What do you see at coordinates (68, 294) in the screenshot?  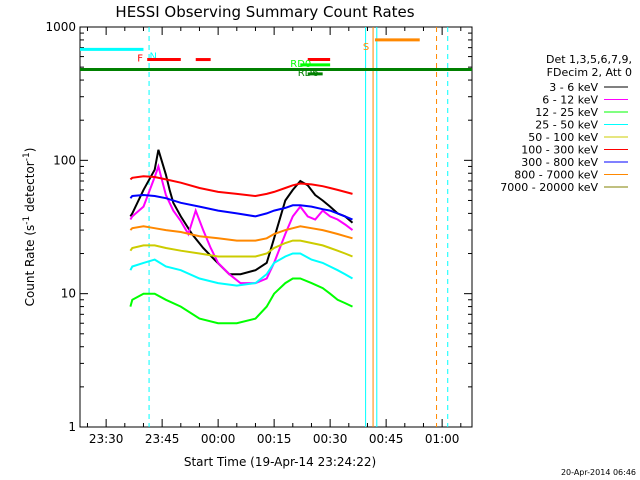 I see `y-tick-label: 10` at bounding box center [68, 294].